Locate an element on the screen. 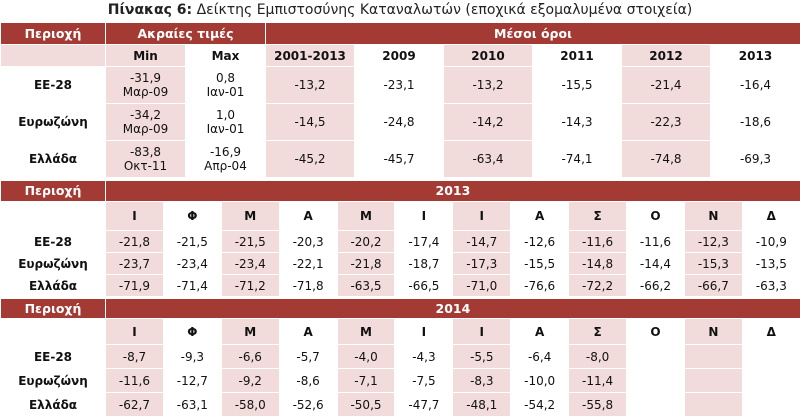  column-header: 2012 is located at coordinates (666, 55).